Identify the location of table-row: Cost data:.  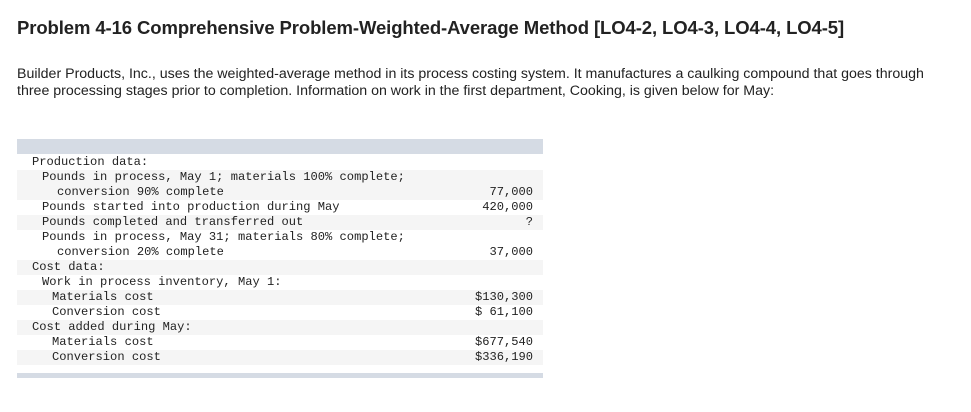
(280, 267).